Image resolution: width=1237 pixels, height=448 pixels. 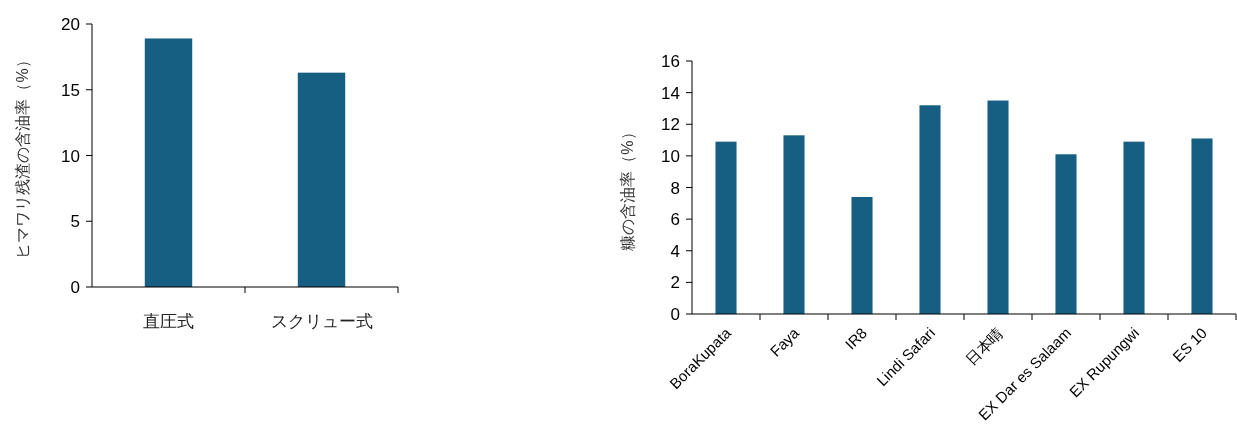 What do you see at coordinates (75, 222) in the screenshot?
I see `y-tick-label: 5` at bounding box center [75, 222].